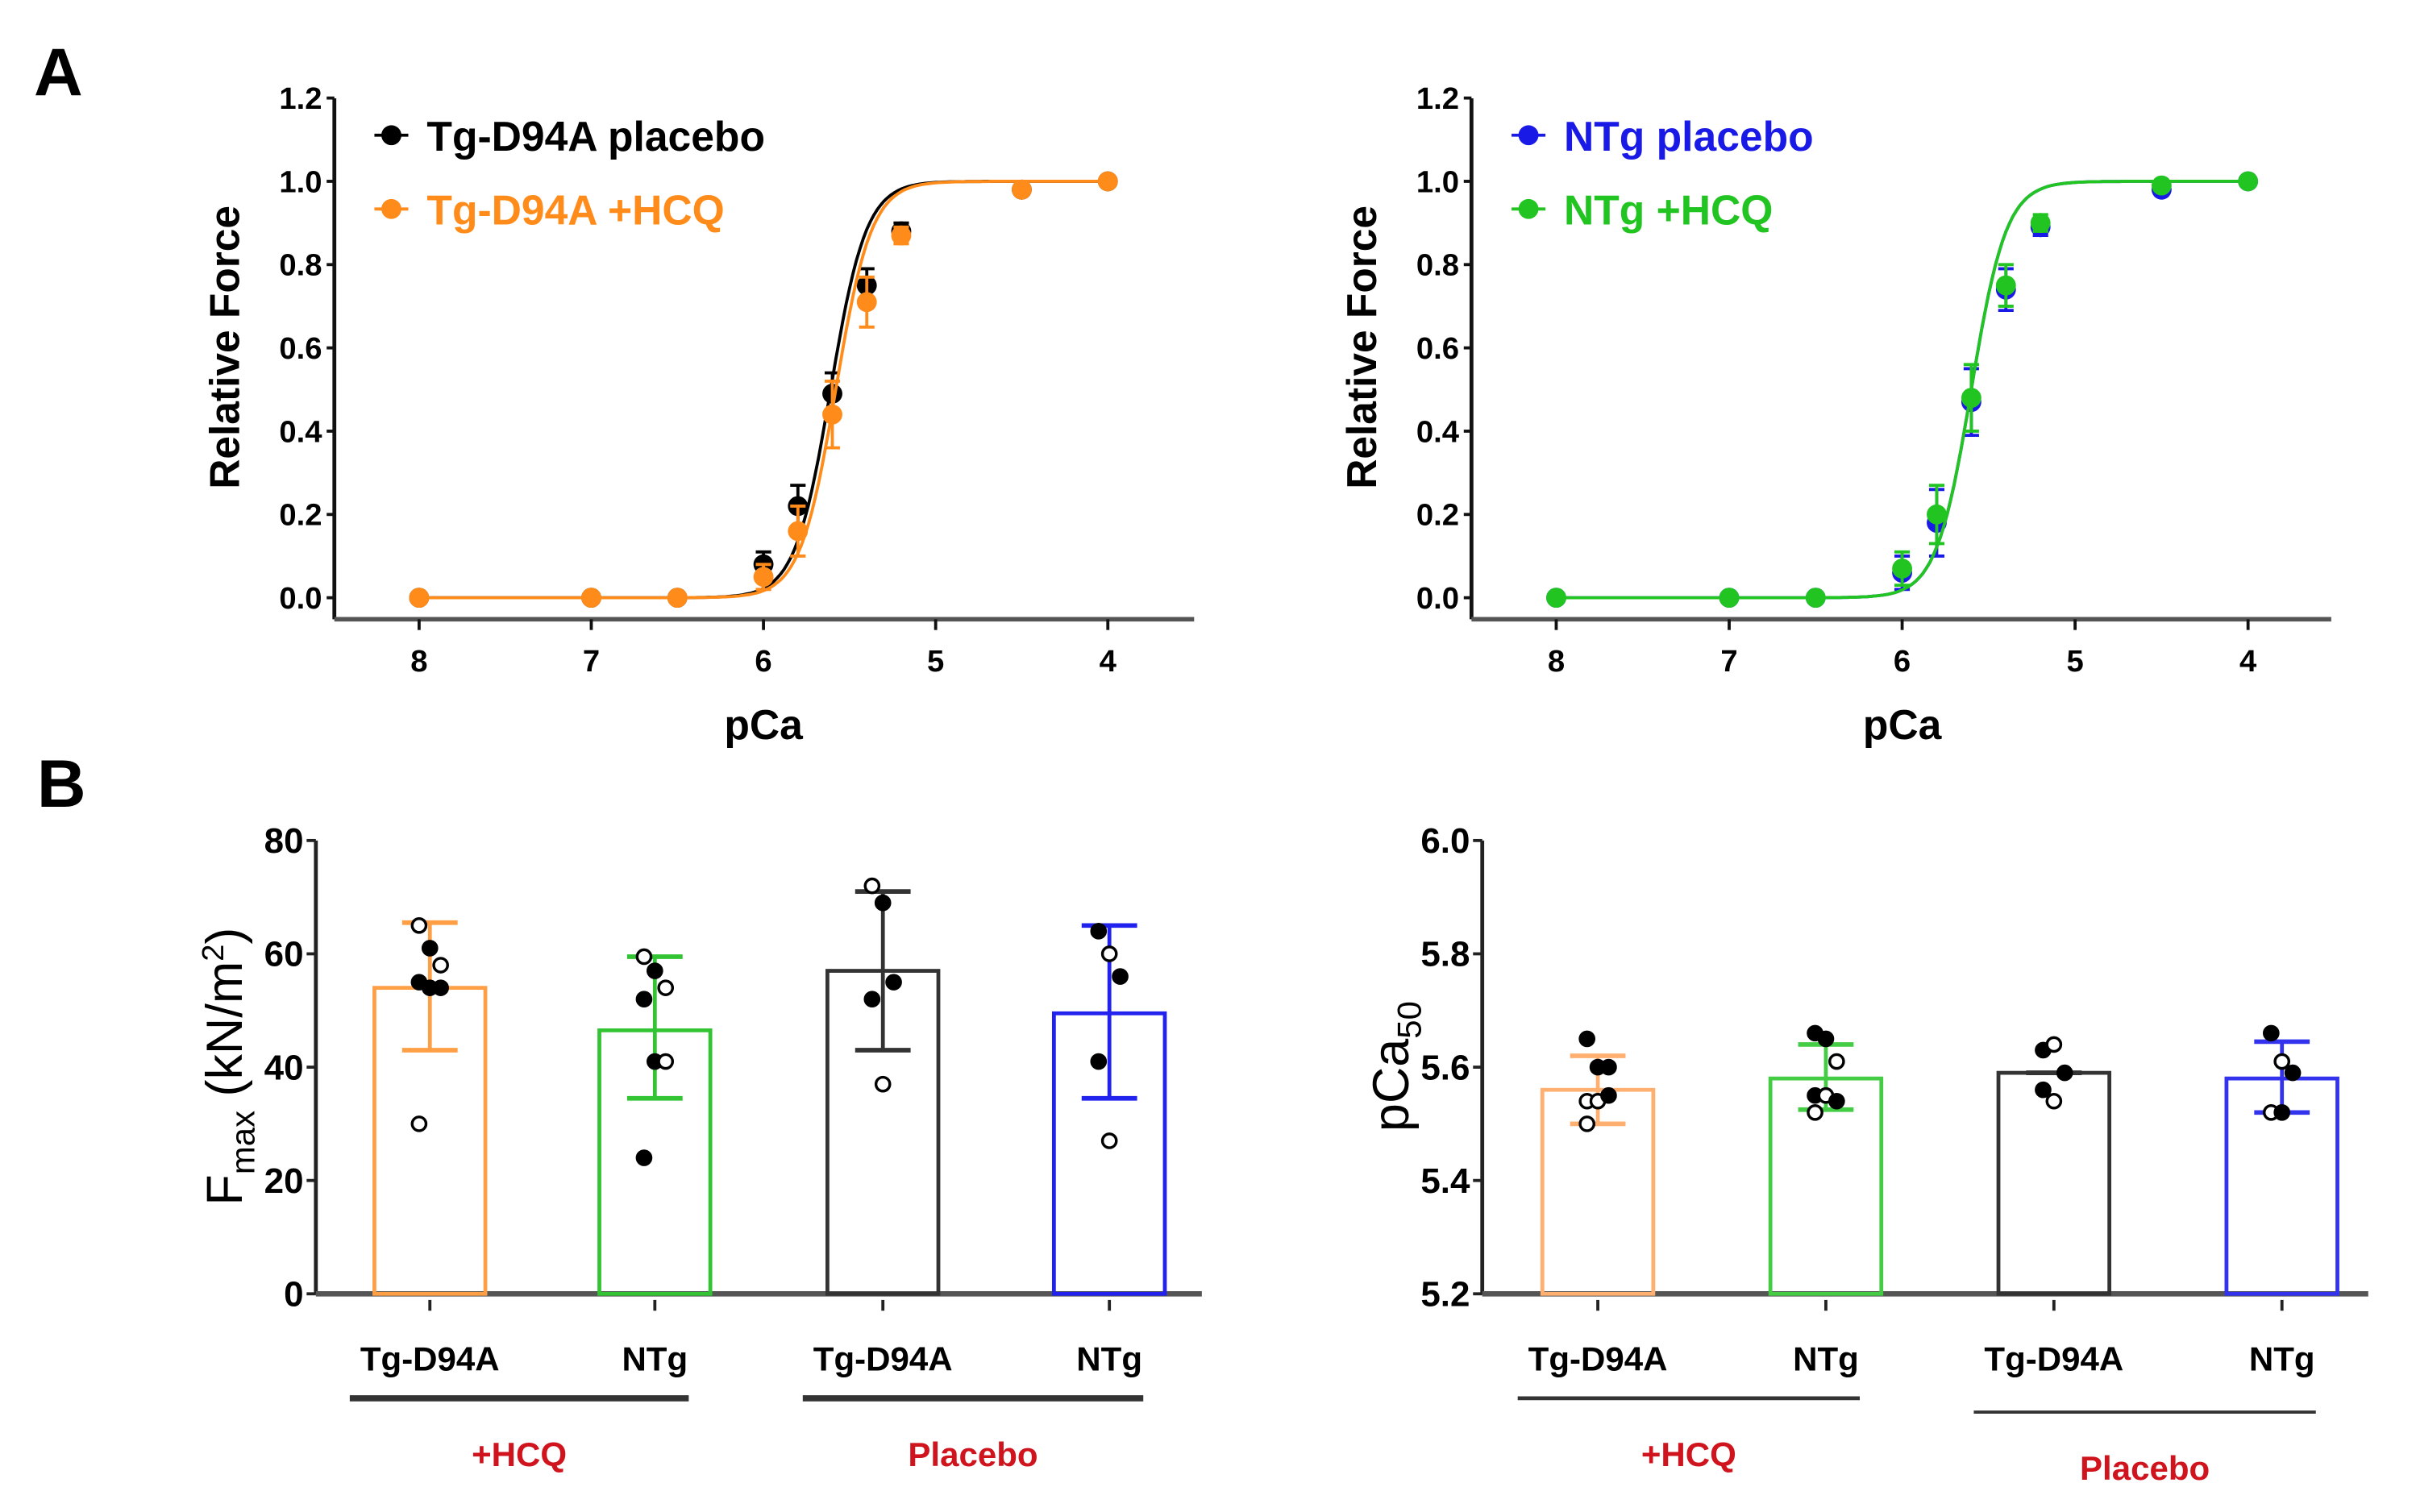 The width and height of the screenshot is (2416, 1512). What do you see at coordinates (595, 136) in the screenshot?
I see `legend-label: Tg-D94A placebo` at bounding box center [595, 136].